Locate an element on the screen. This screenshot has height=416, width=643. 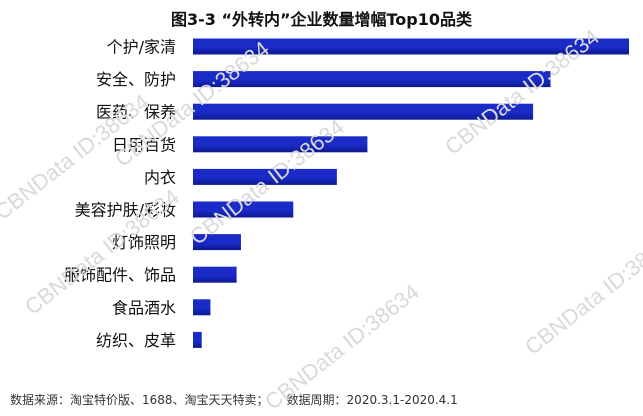
category-label-4: 内衣 is located at coordinates (160, 177).